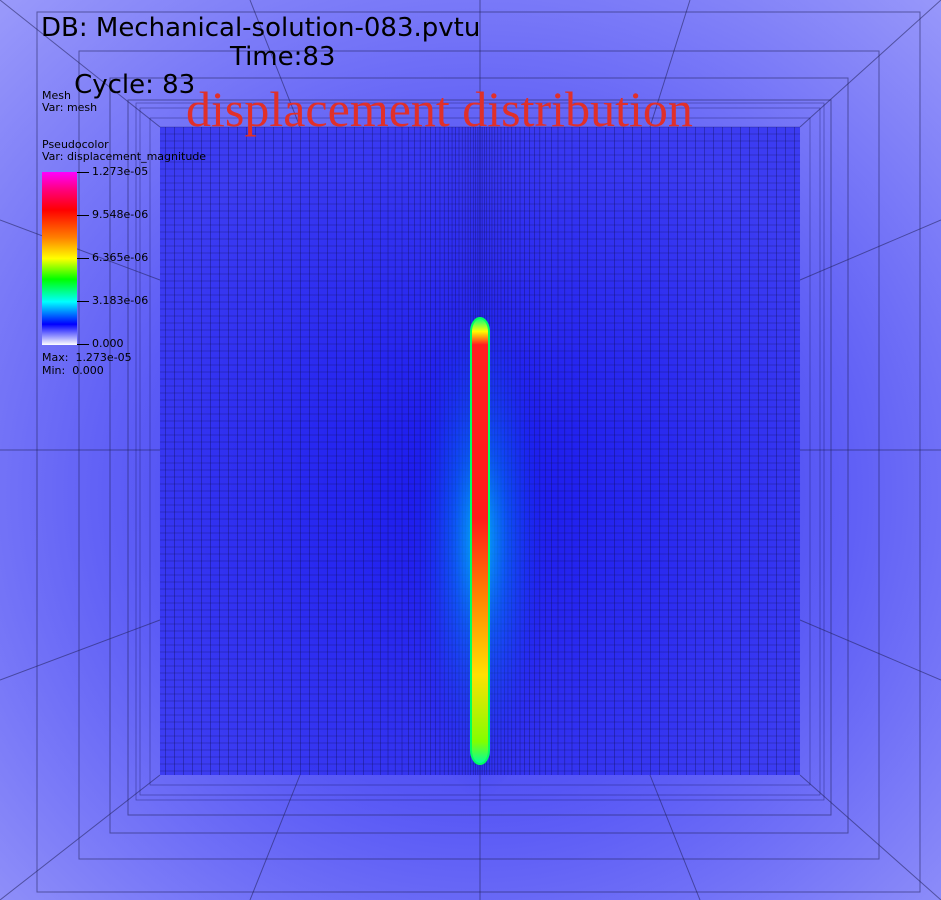 This screenshot has height=900, width=941. What do you see at coordinates (73, 370) in the screenshot?
I see `legend-min: Min: 0.000` at bounding box center [73, 370].